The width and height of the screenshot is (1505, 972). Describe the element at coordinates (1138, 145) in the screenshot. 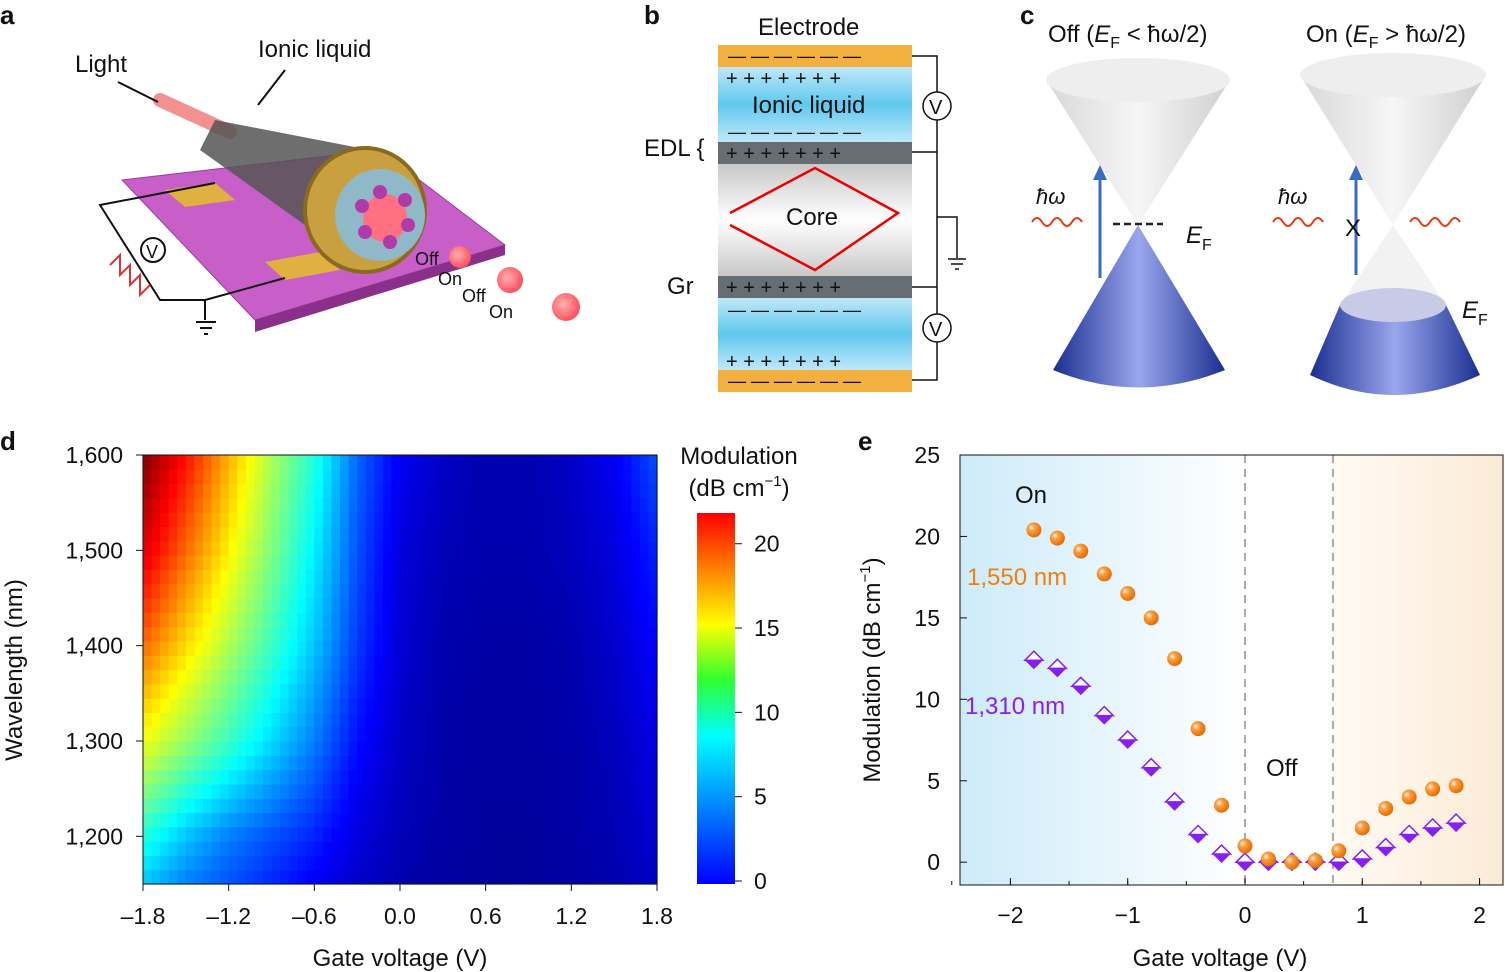

I see `conduction-band-cone` at that location.